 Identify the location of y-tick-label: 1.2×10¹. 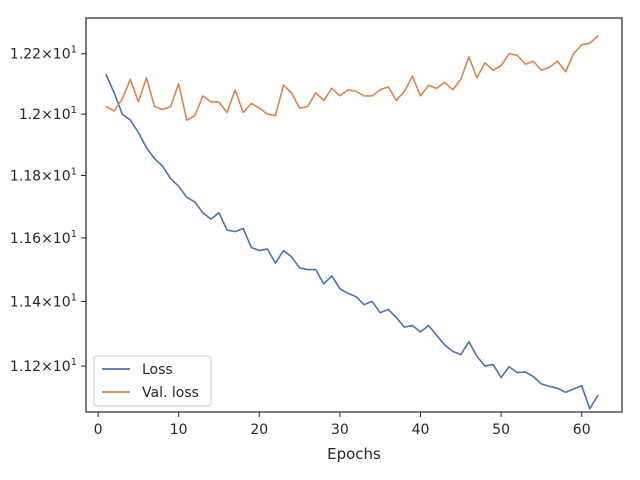
(48, 114).